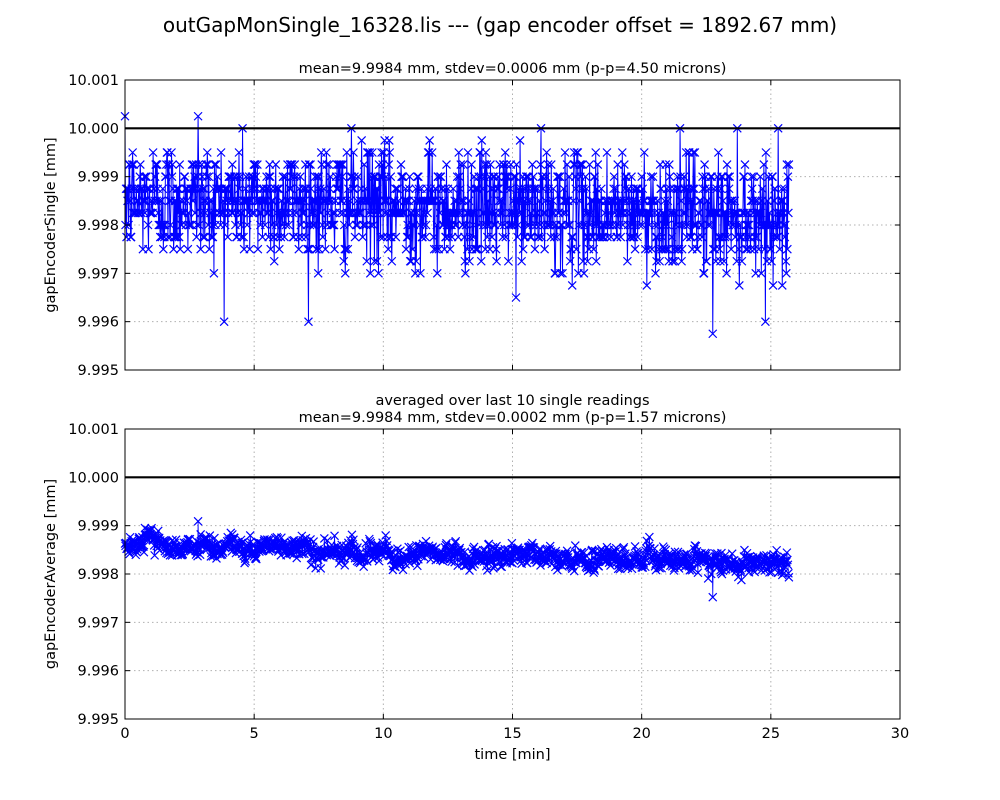 The height and width of the screenshot is (800, 1000). Describe the element at coordinates (98, 323) in the screenshot. I see `panel-0-ytick-label-1: 9.996` at that location.